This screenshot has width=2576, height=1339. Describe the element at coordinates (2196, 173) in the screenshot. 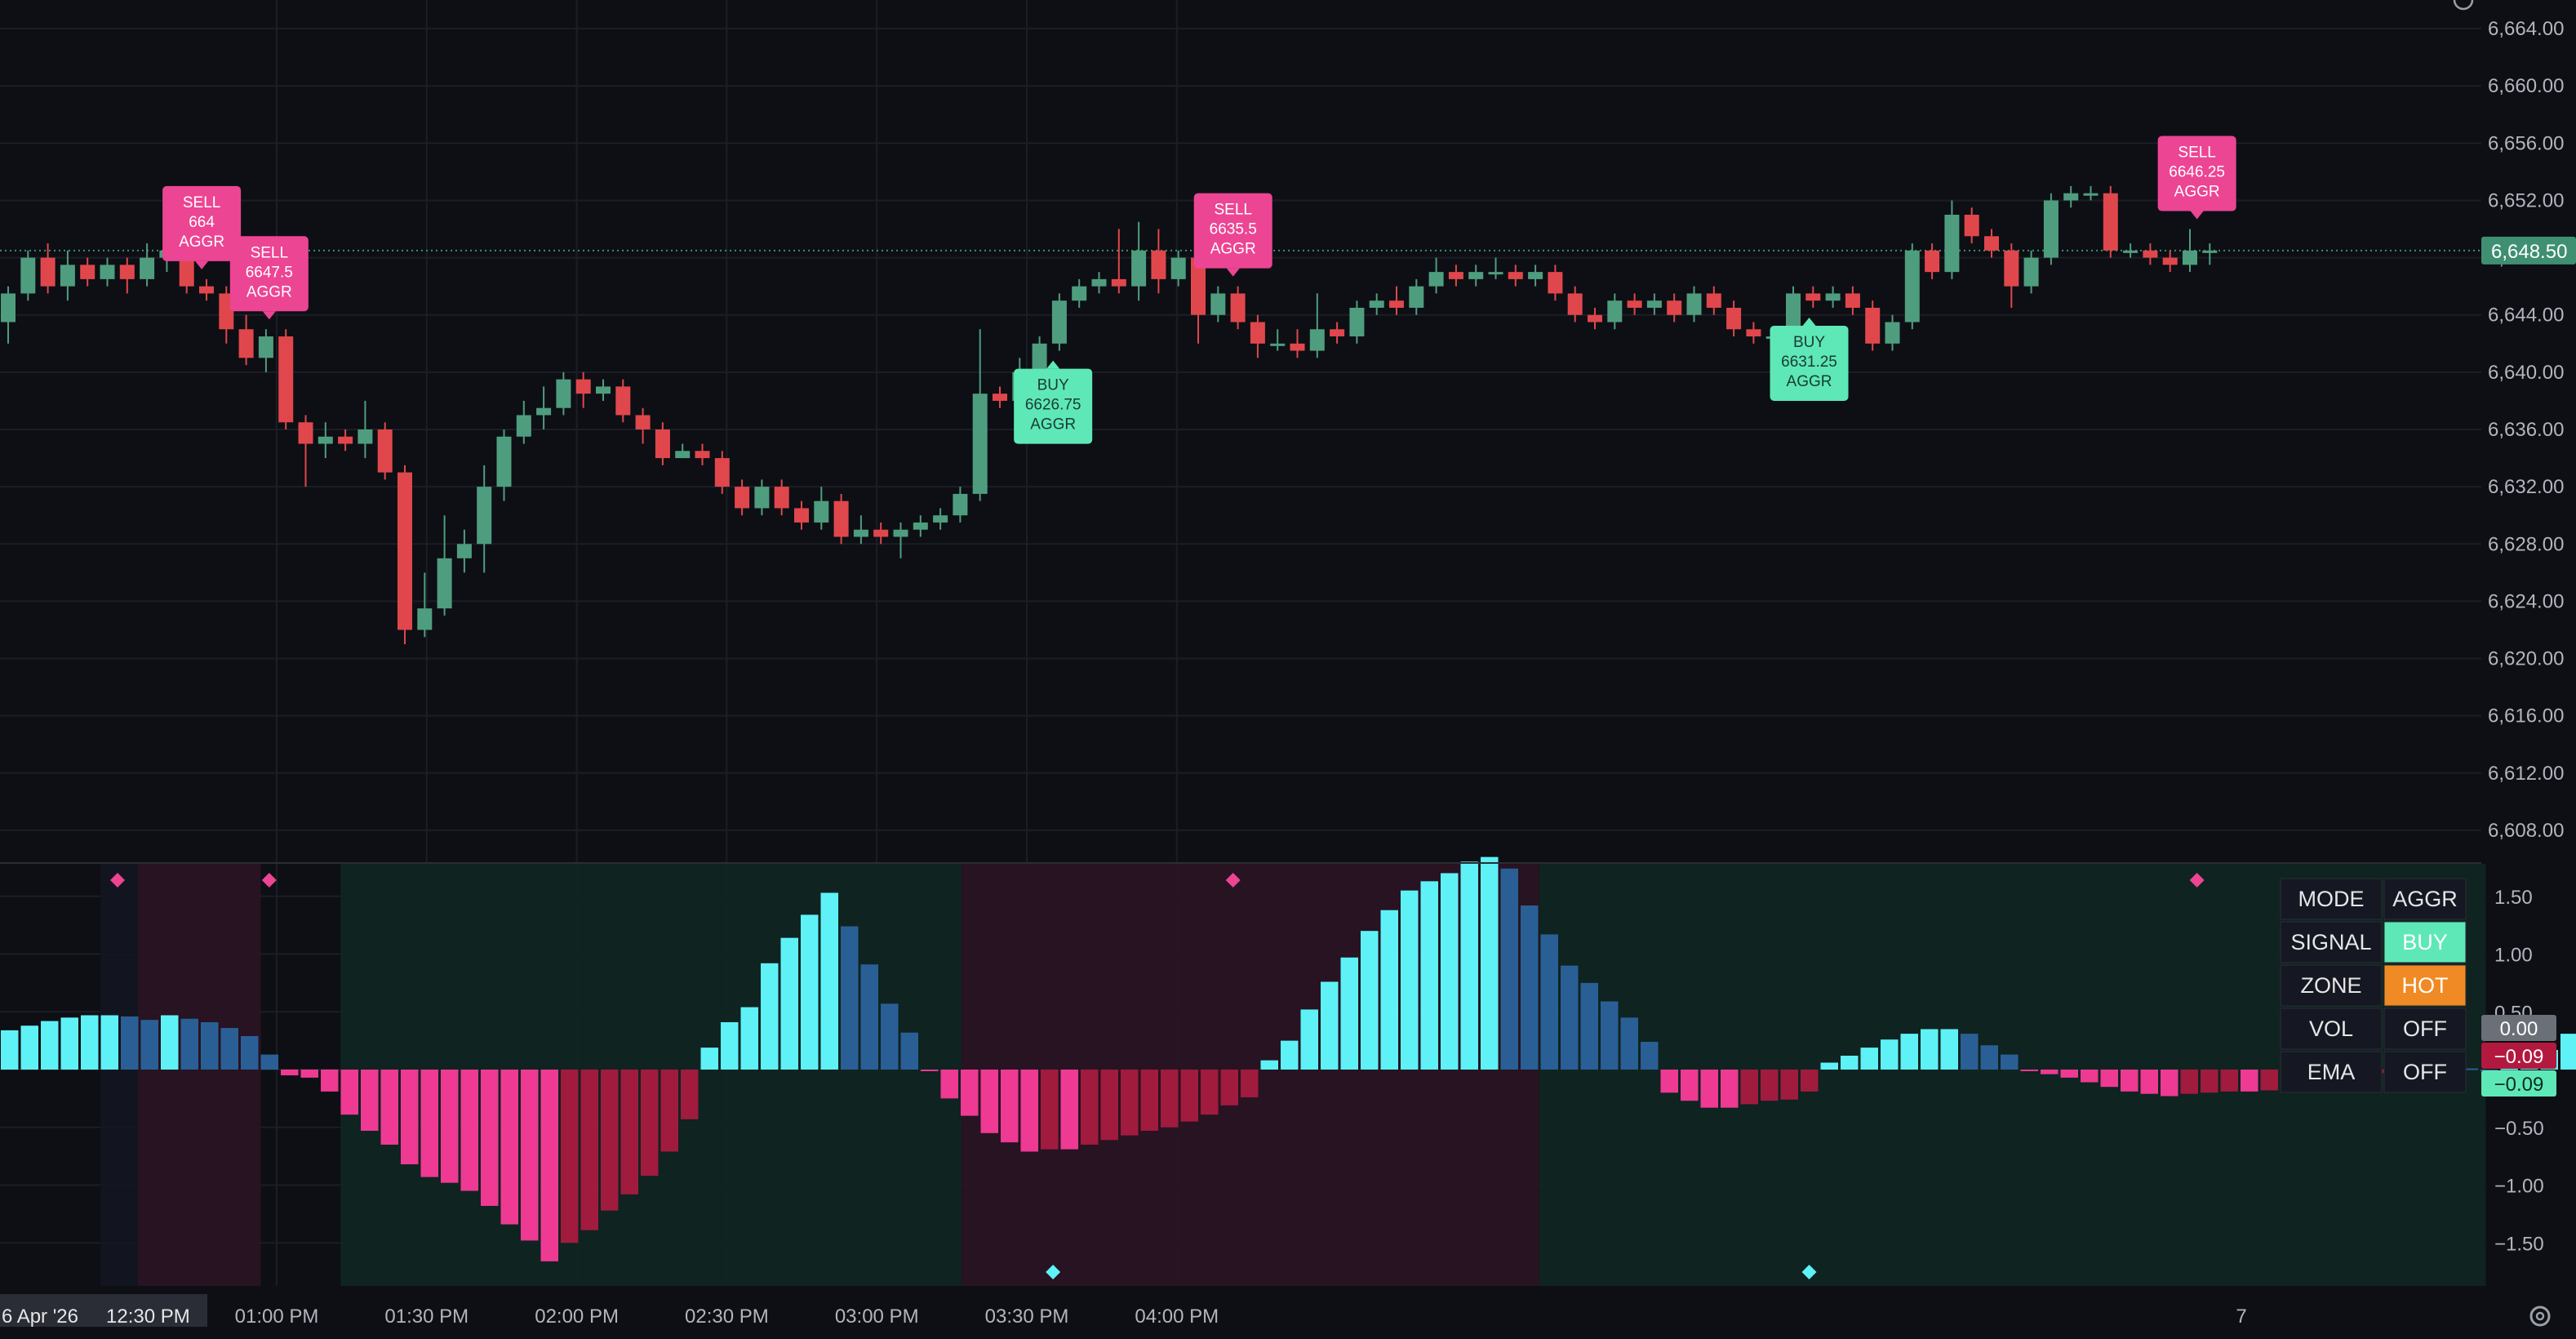

I see `signal-box` at that location.